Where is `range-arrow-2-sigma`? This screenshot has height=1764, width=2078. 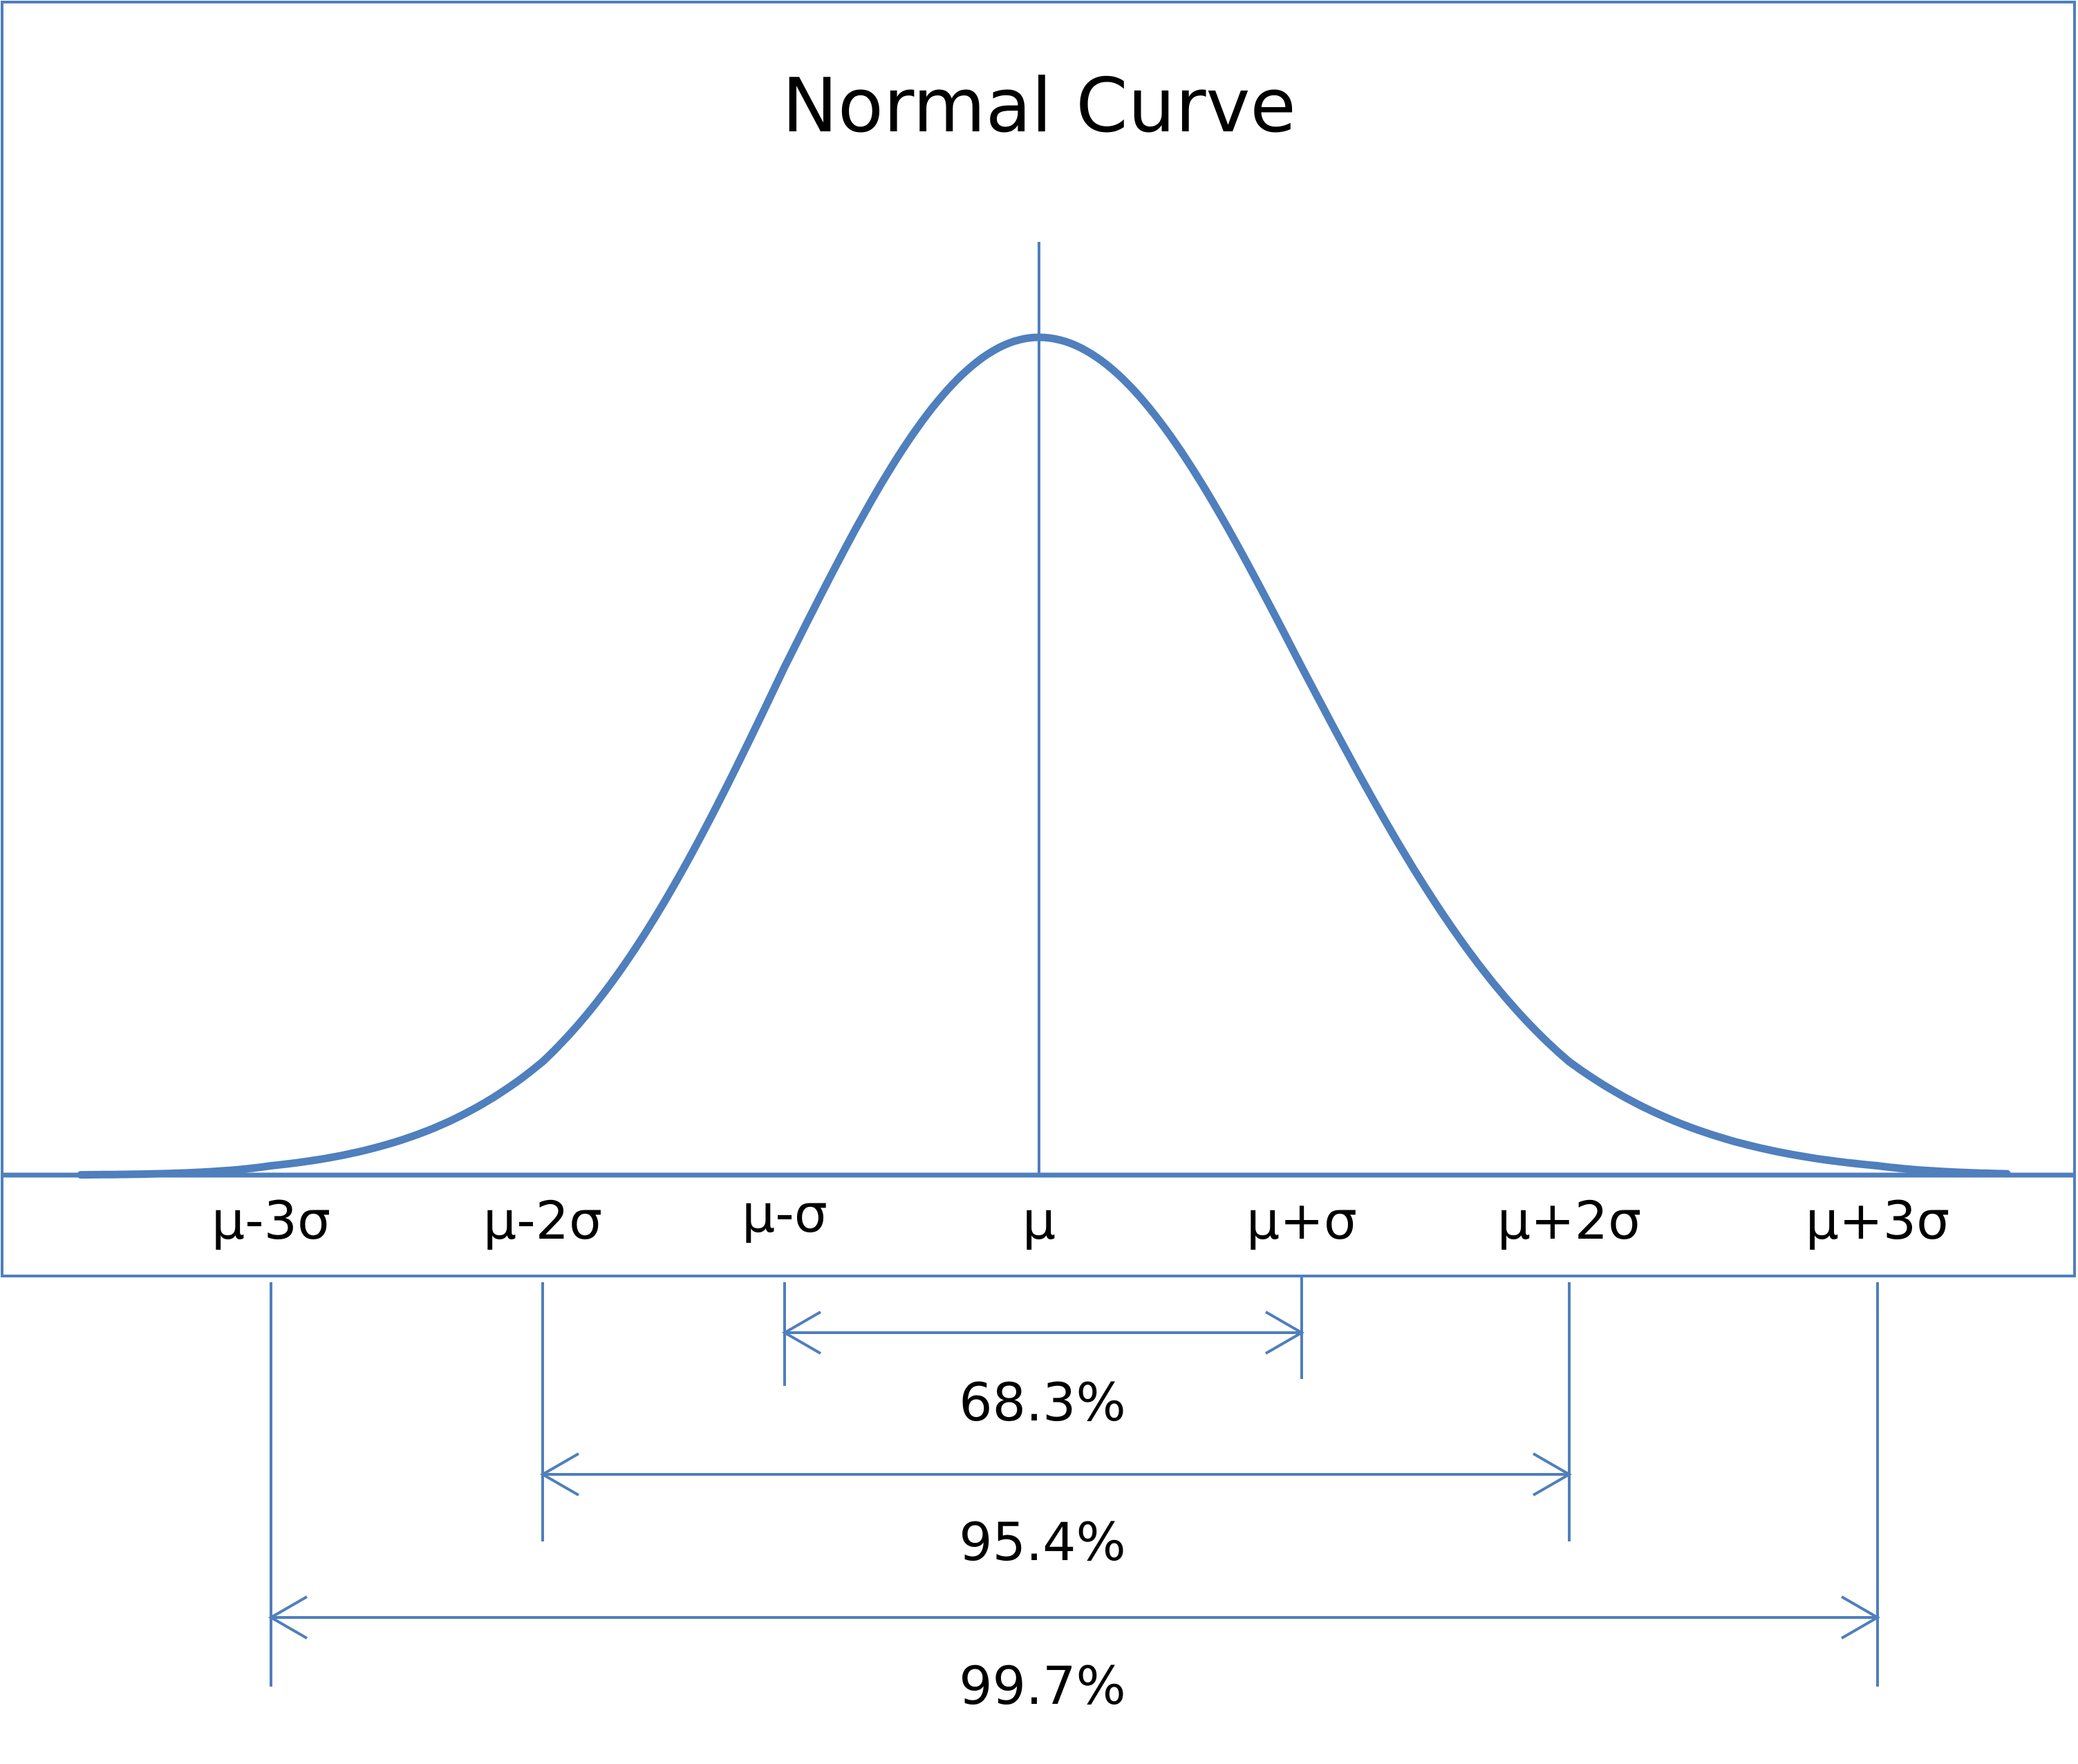 range-arrow-2-sigma is located at coordinates (1056, 1474).